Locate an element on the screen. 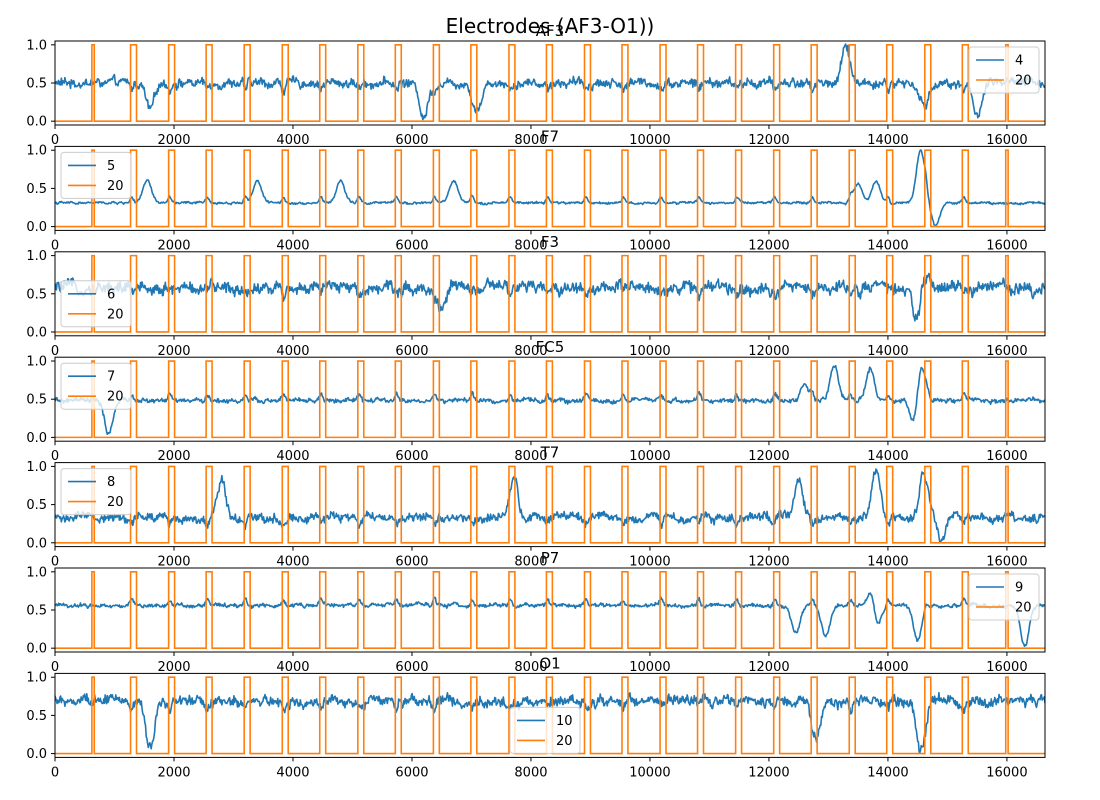 The width and height of the screenshot is (1100, 800). series-20-line is located at coordinates (550, 715).